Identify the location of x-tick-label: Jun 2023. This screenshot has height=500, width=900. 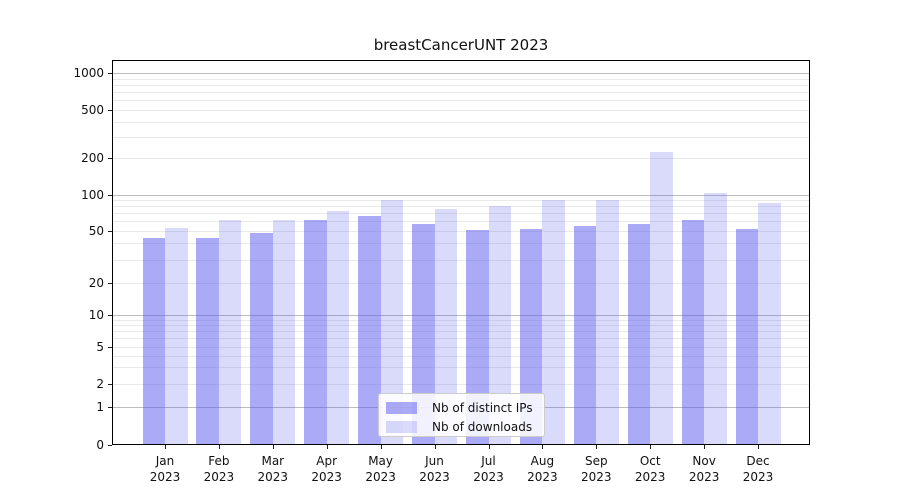
(434, 469).